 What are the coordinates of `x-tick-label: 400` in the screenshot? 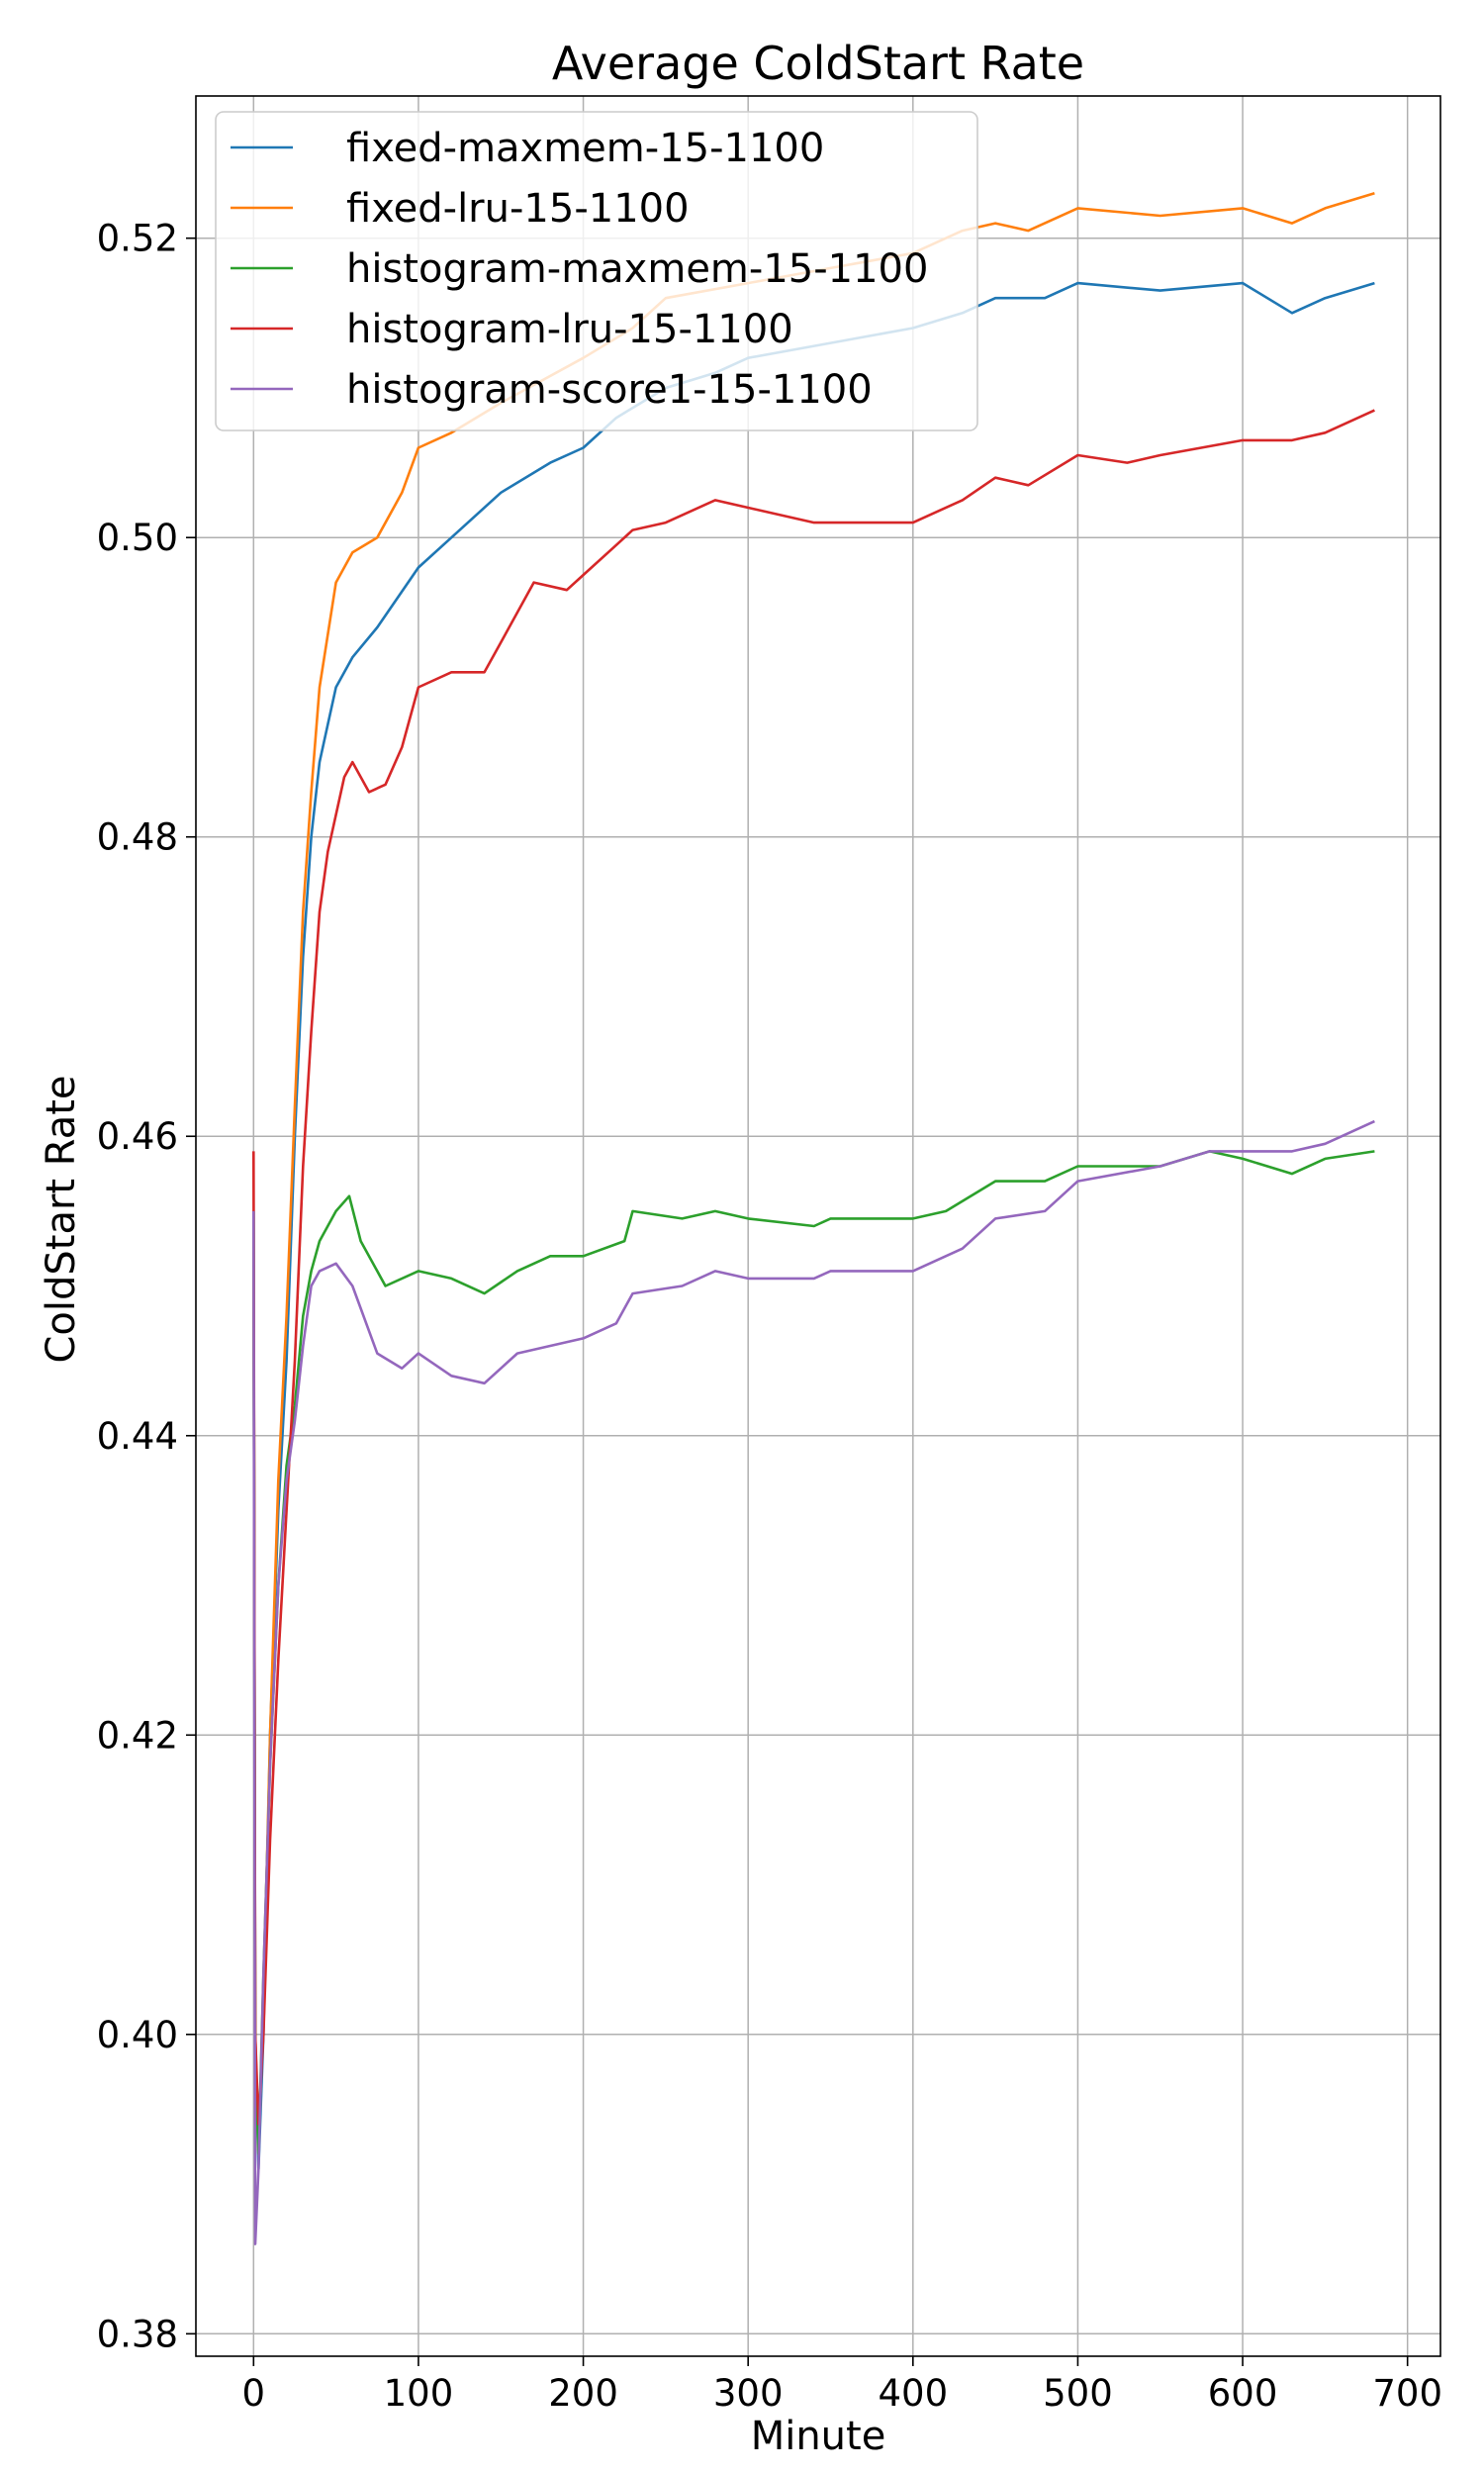 It's located at (913, 2394).